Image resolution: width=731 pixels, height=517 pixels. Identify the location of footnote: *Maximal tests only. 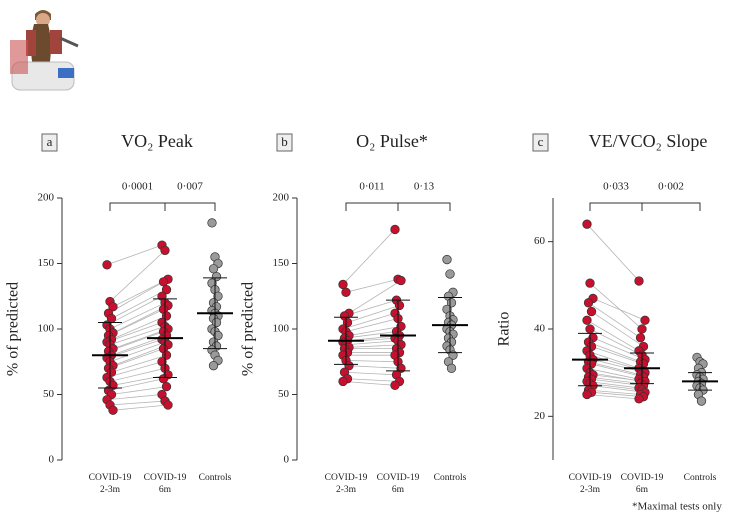
(677, 507).